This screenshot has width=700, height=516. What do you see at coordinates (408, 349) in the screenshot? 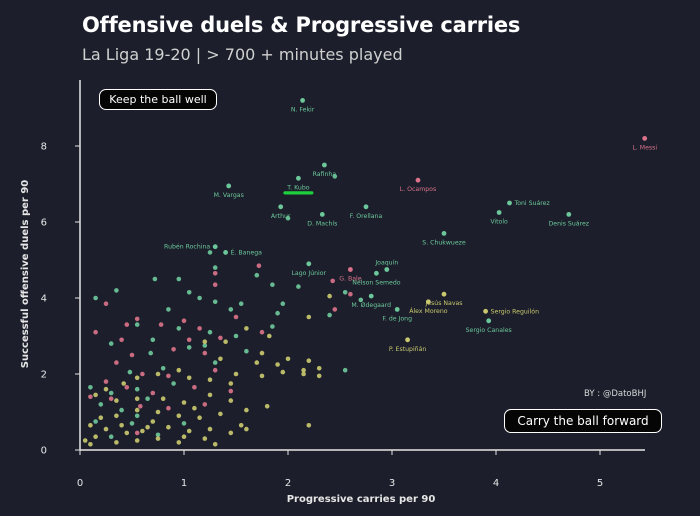
I see `point-label: P. Estupiñán` at bounding box center [408, 349].